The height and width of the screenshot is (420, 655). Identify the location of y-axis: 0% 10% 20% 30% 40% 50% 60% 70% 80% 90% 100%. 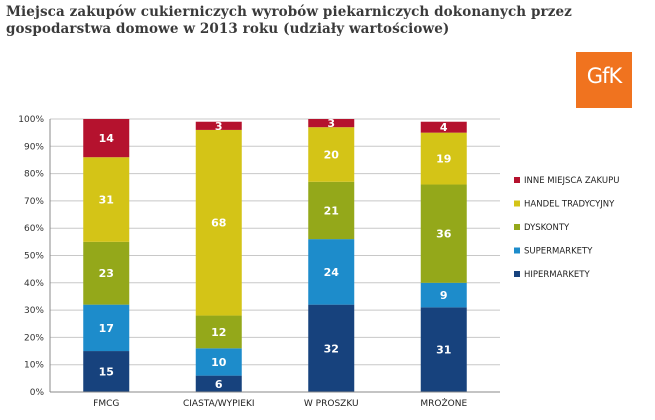
(34, 256).